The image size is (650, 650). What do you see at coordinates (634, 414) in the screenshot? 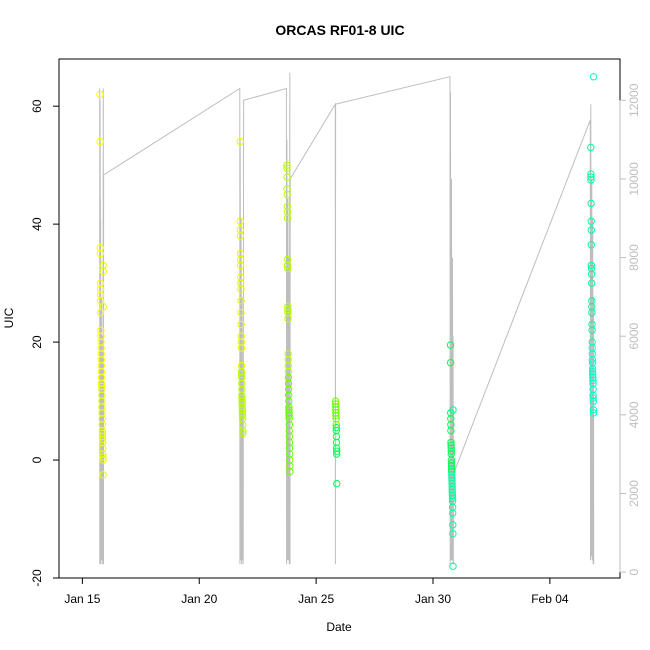
I see `y2-tick-label: 4000` at bounding box center [634, 414].